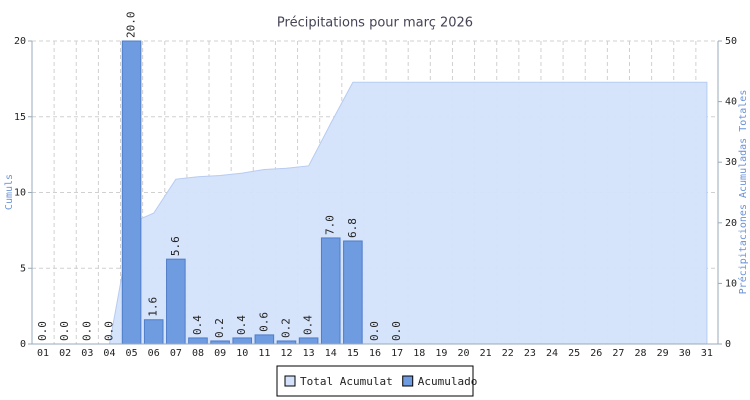  I want to click on x-tick-label: 19, so click(441, 353).